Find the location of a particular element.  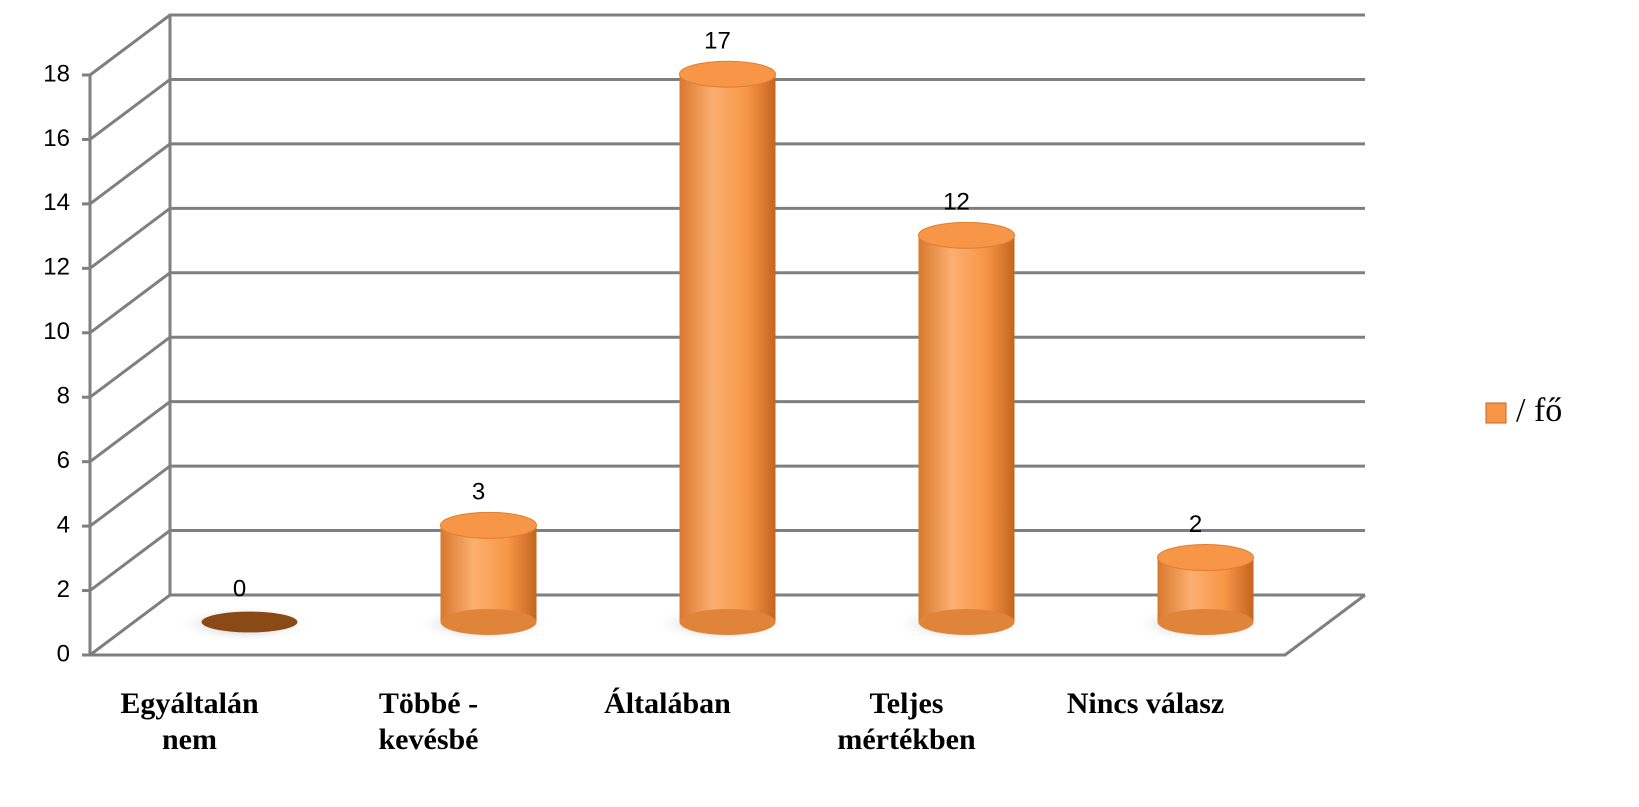

y-tick-label: 12 is located at coordinates (56, 267).